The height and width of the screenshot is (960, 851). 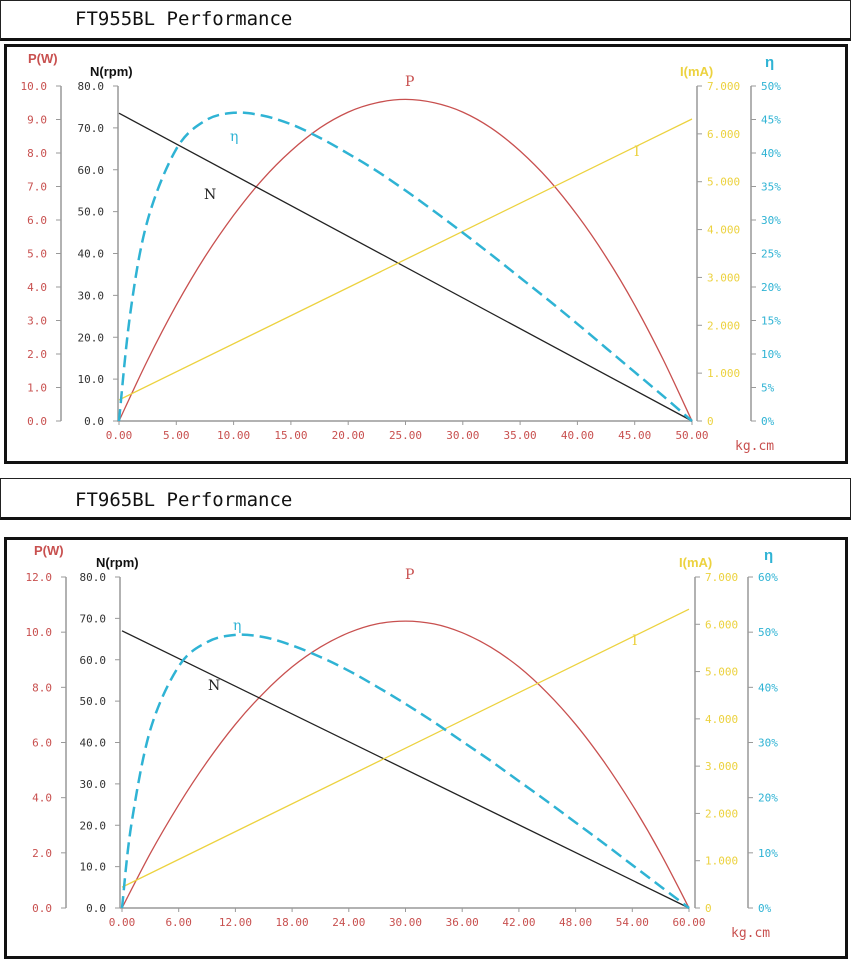 What do you see at coordinates (292, 922) in the screenshot?
I see `x-tick-label: 18.00` at bounding box center [292, 922].